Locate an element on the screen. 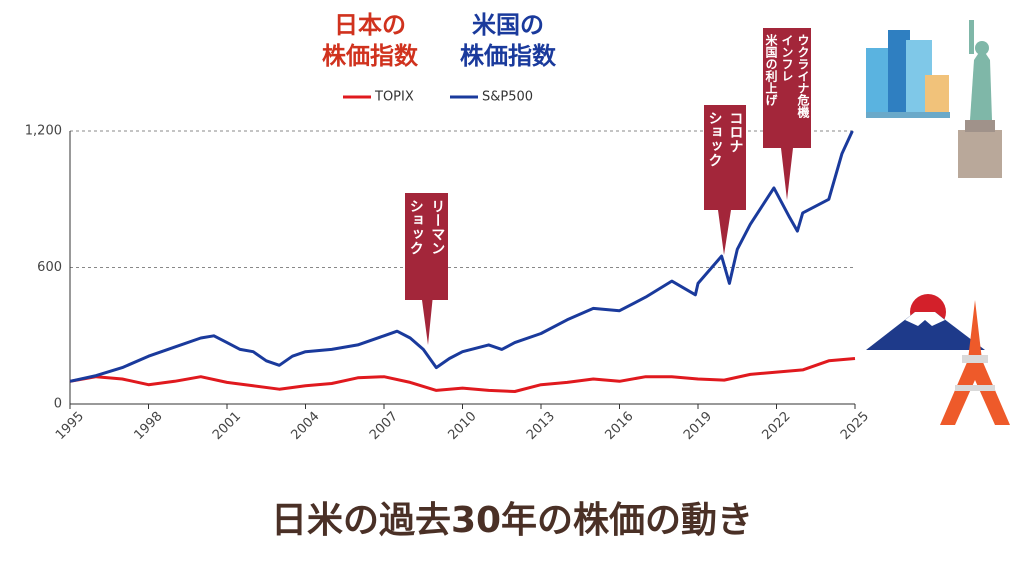 Image resolution: width=1024 pixels, height=576 pixels. x-tick-label: 2025 is located at coordinates (855, 426).